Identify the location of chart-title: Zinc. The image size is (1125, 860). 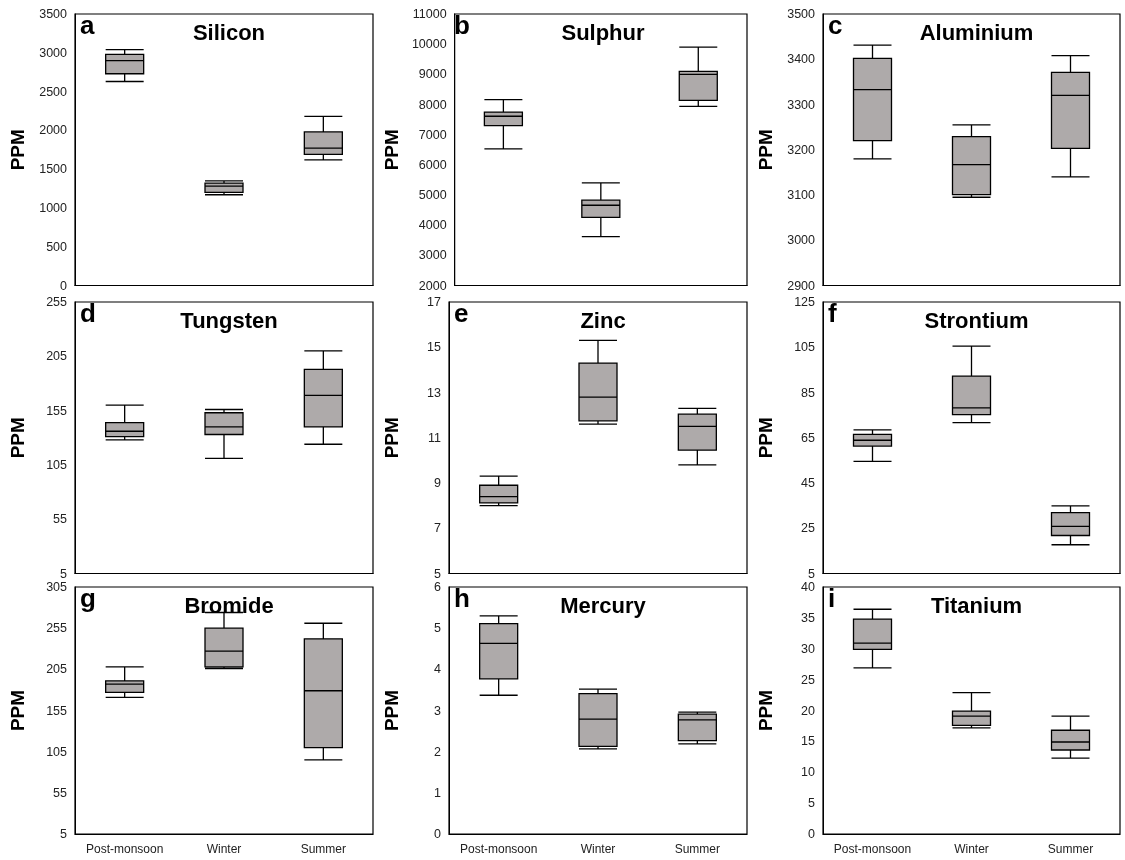
(603, 320).